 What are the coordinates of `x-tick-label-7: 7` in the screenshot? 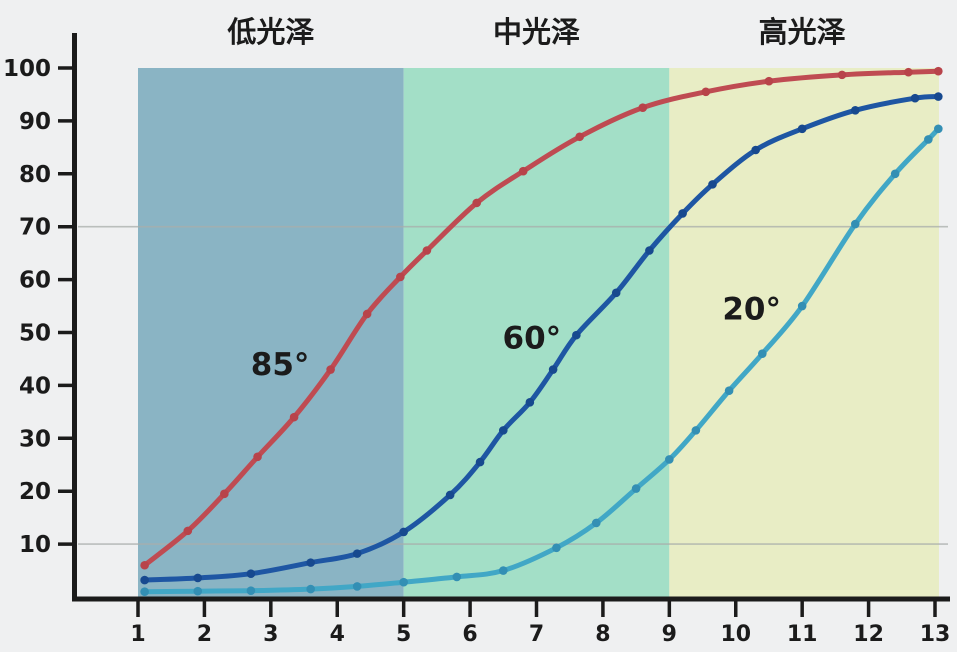 It's located at (536, 634).